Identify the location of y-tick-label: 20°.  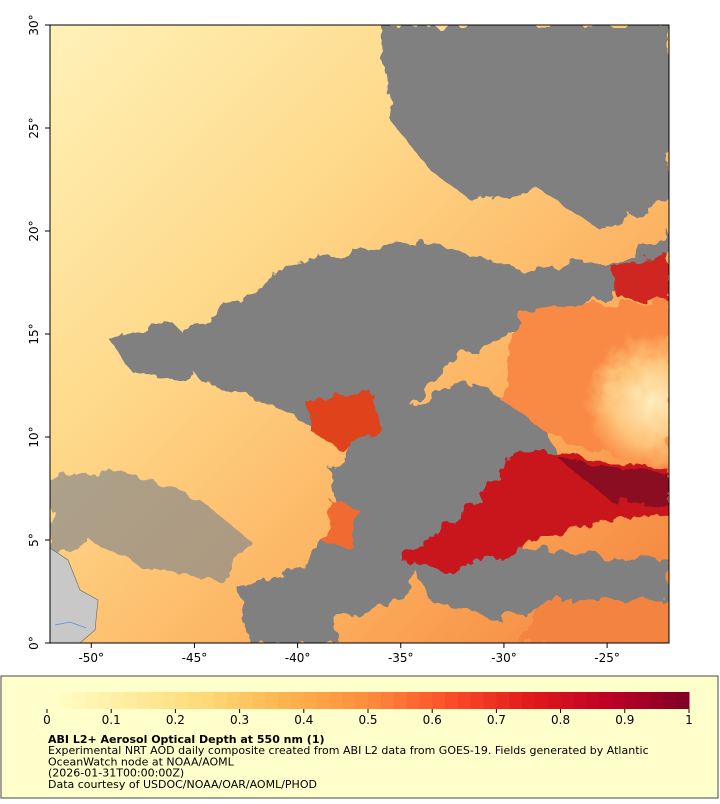
(34, 230).